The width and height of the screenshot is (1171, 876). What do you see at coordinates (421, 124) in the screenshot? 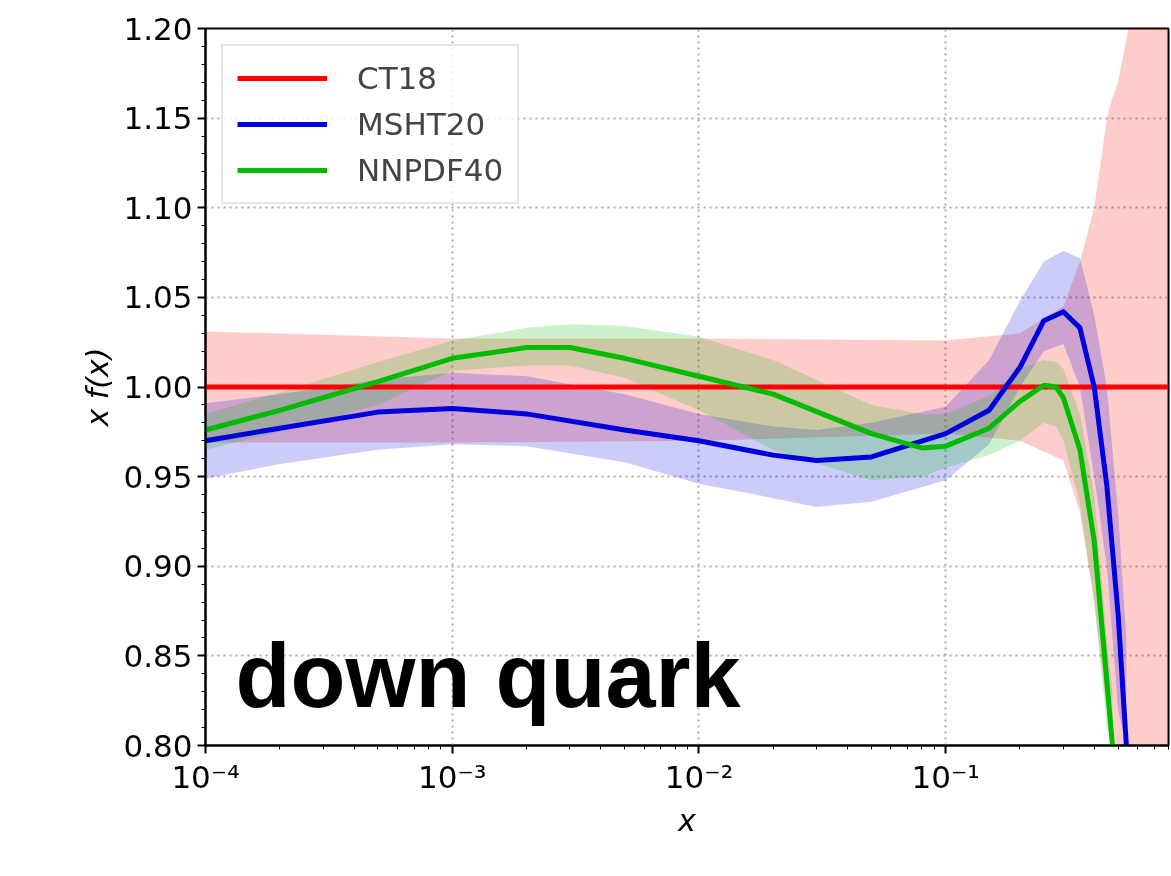
I see `legend-label: MSHT20` at bounding box center [421, 124].